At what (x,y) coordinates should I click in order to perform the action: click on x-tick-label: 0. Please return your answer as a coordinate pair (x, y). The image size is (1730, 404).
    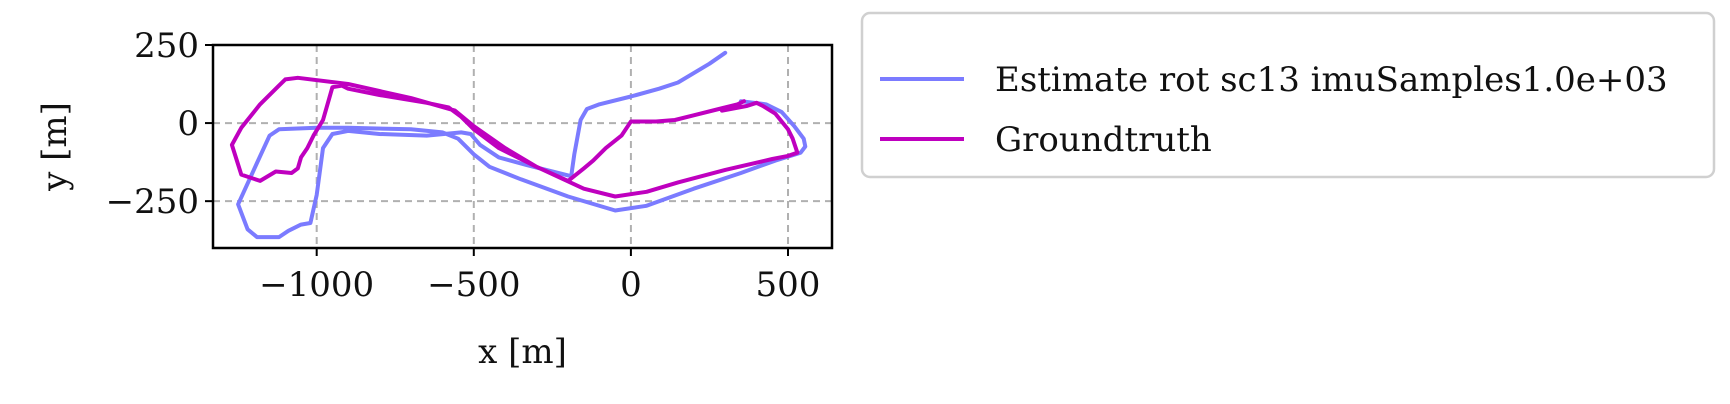
    Looking at the image, I should click on (631, 285).